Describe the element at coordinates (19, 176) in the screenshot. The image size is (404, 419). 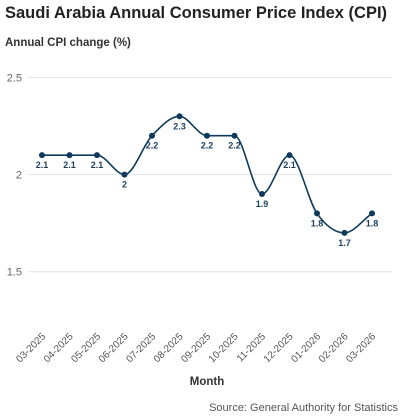
I see `y-tick-label: 2` at that location.